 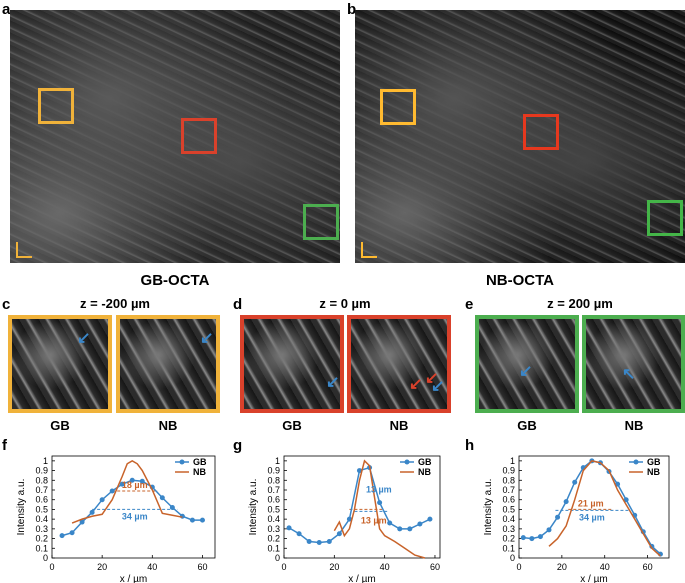 What do you see at coordinates (593, 578) in the screenshot?
I see `x-axis-label: x / µm` at bounding box center [593, 578].